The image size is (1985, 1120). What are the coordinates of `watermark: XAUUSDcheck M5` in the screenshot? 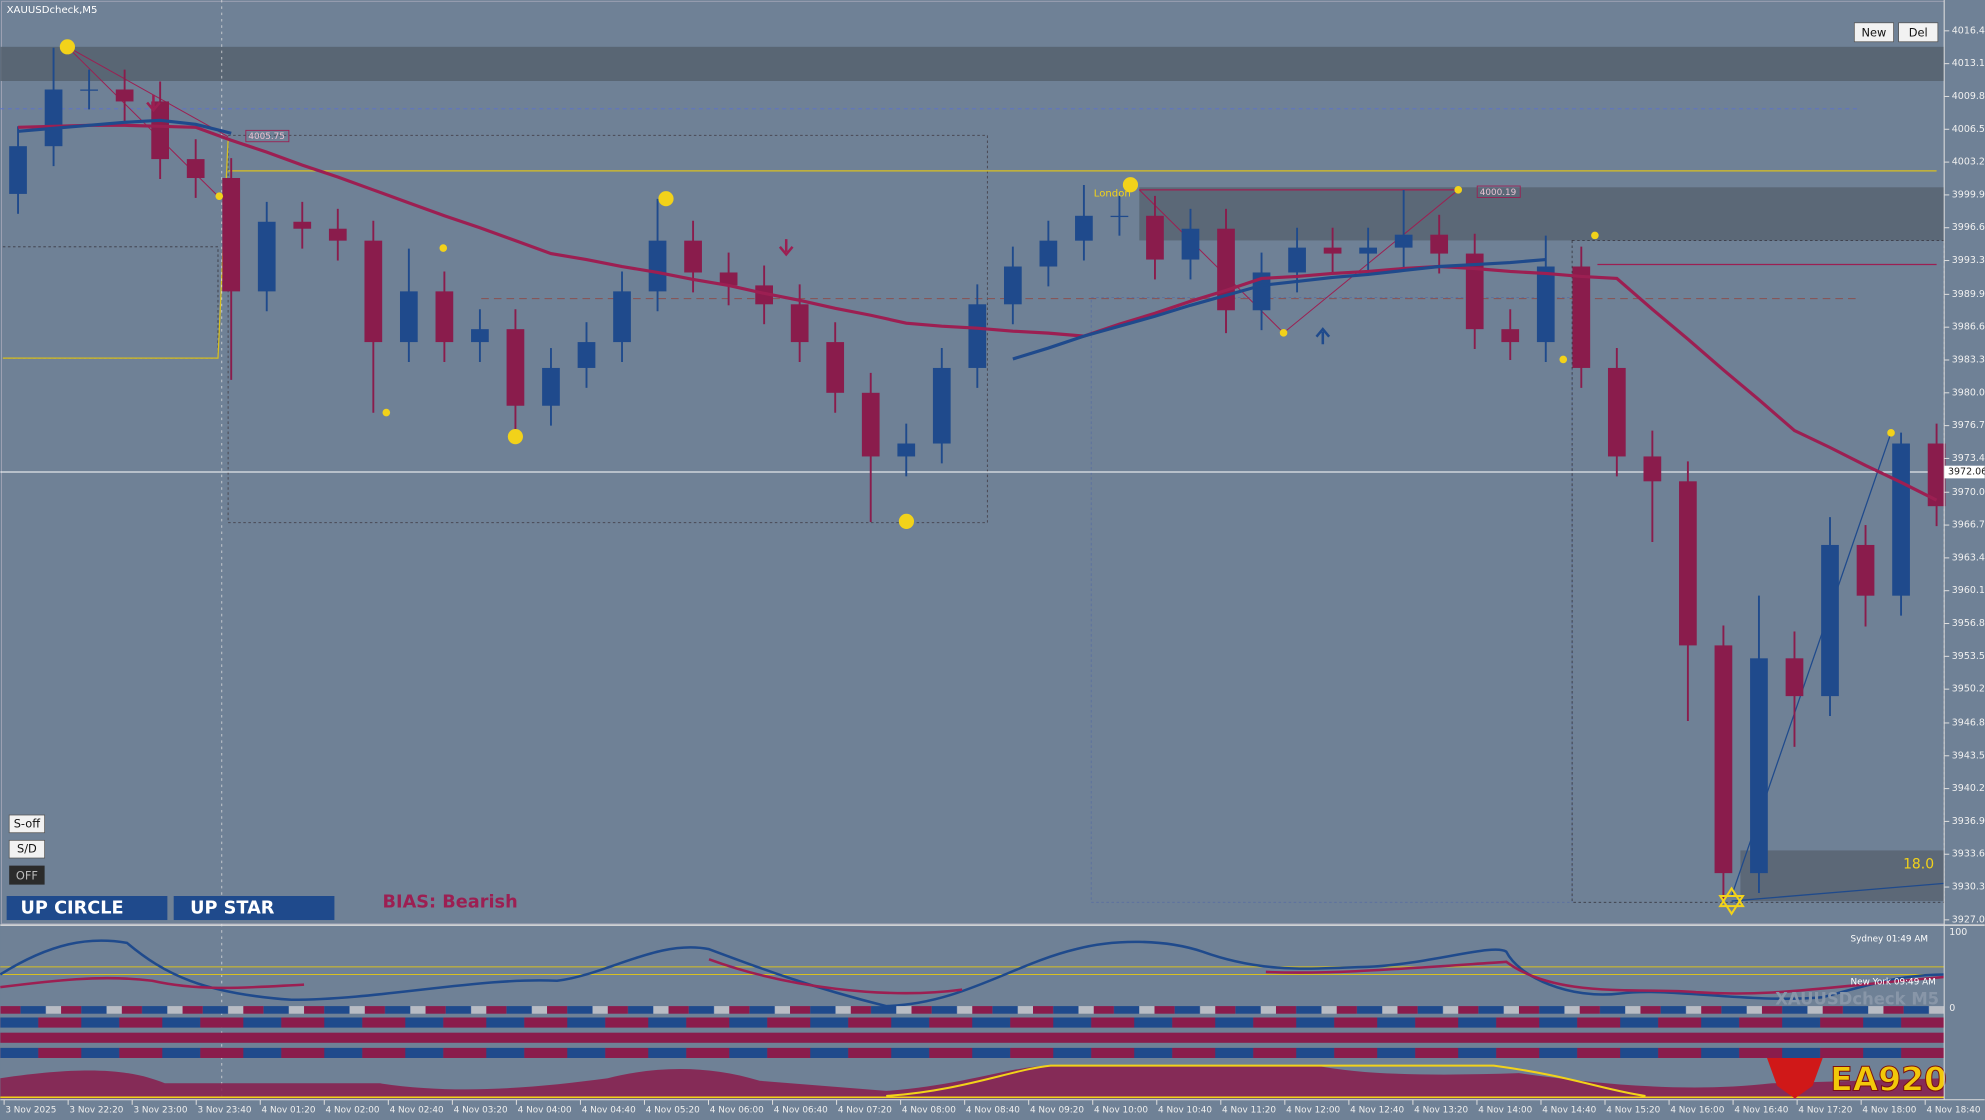 It's located at (1857, 998).